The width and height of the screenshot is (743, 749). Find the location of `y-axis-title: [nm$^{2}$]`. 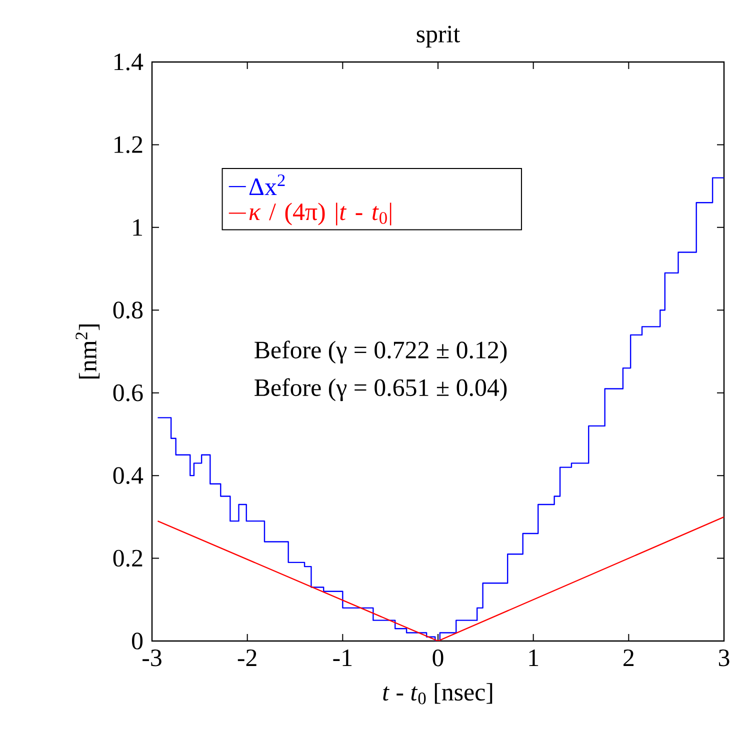

y-axis-title: [nm$^{2}$] is located at coordinates (88, 351).